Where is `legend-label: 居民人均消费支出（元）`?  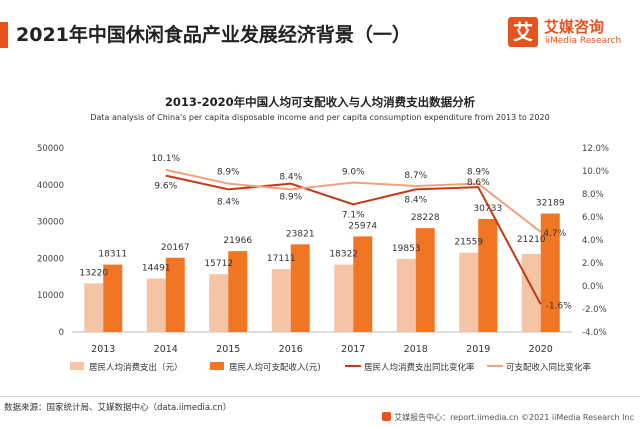
legend-label: 居民人均消费支出（元） is located at coordinates (136, 367).